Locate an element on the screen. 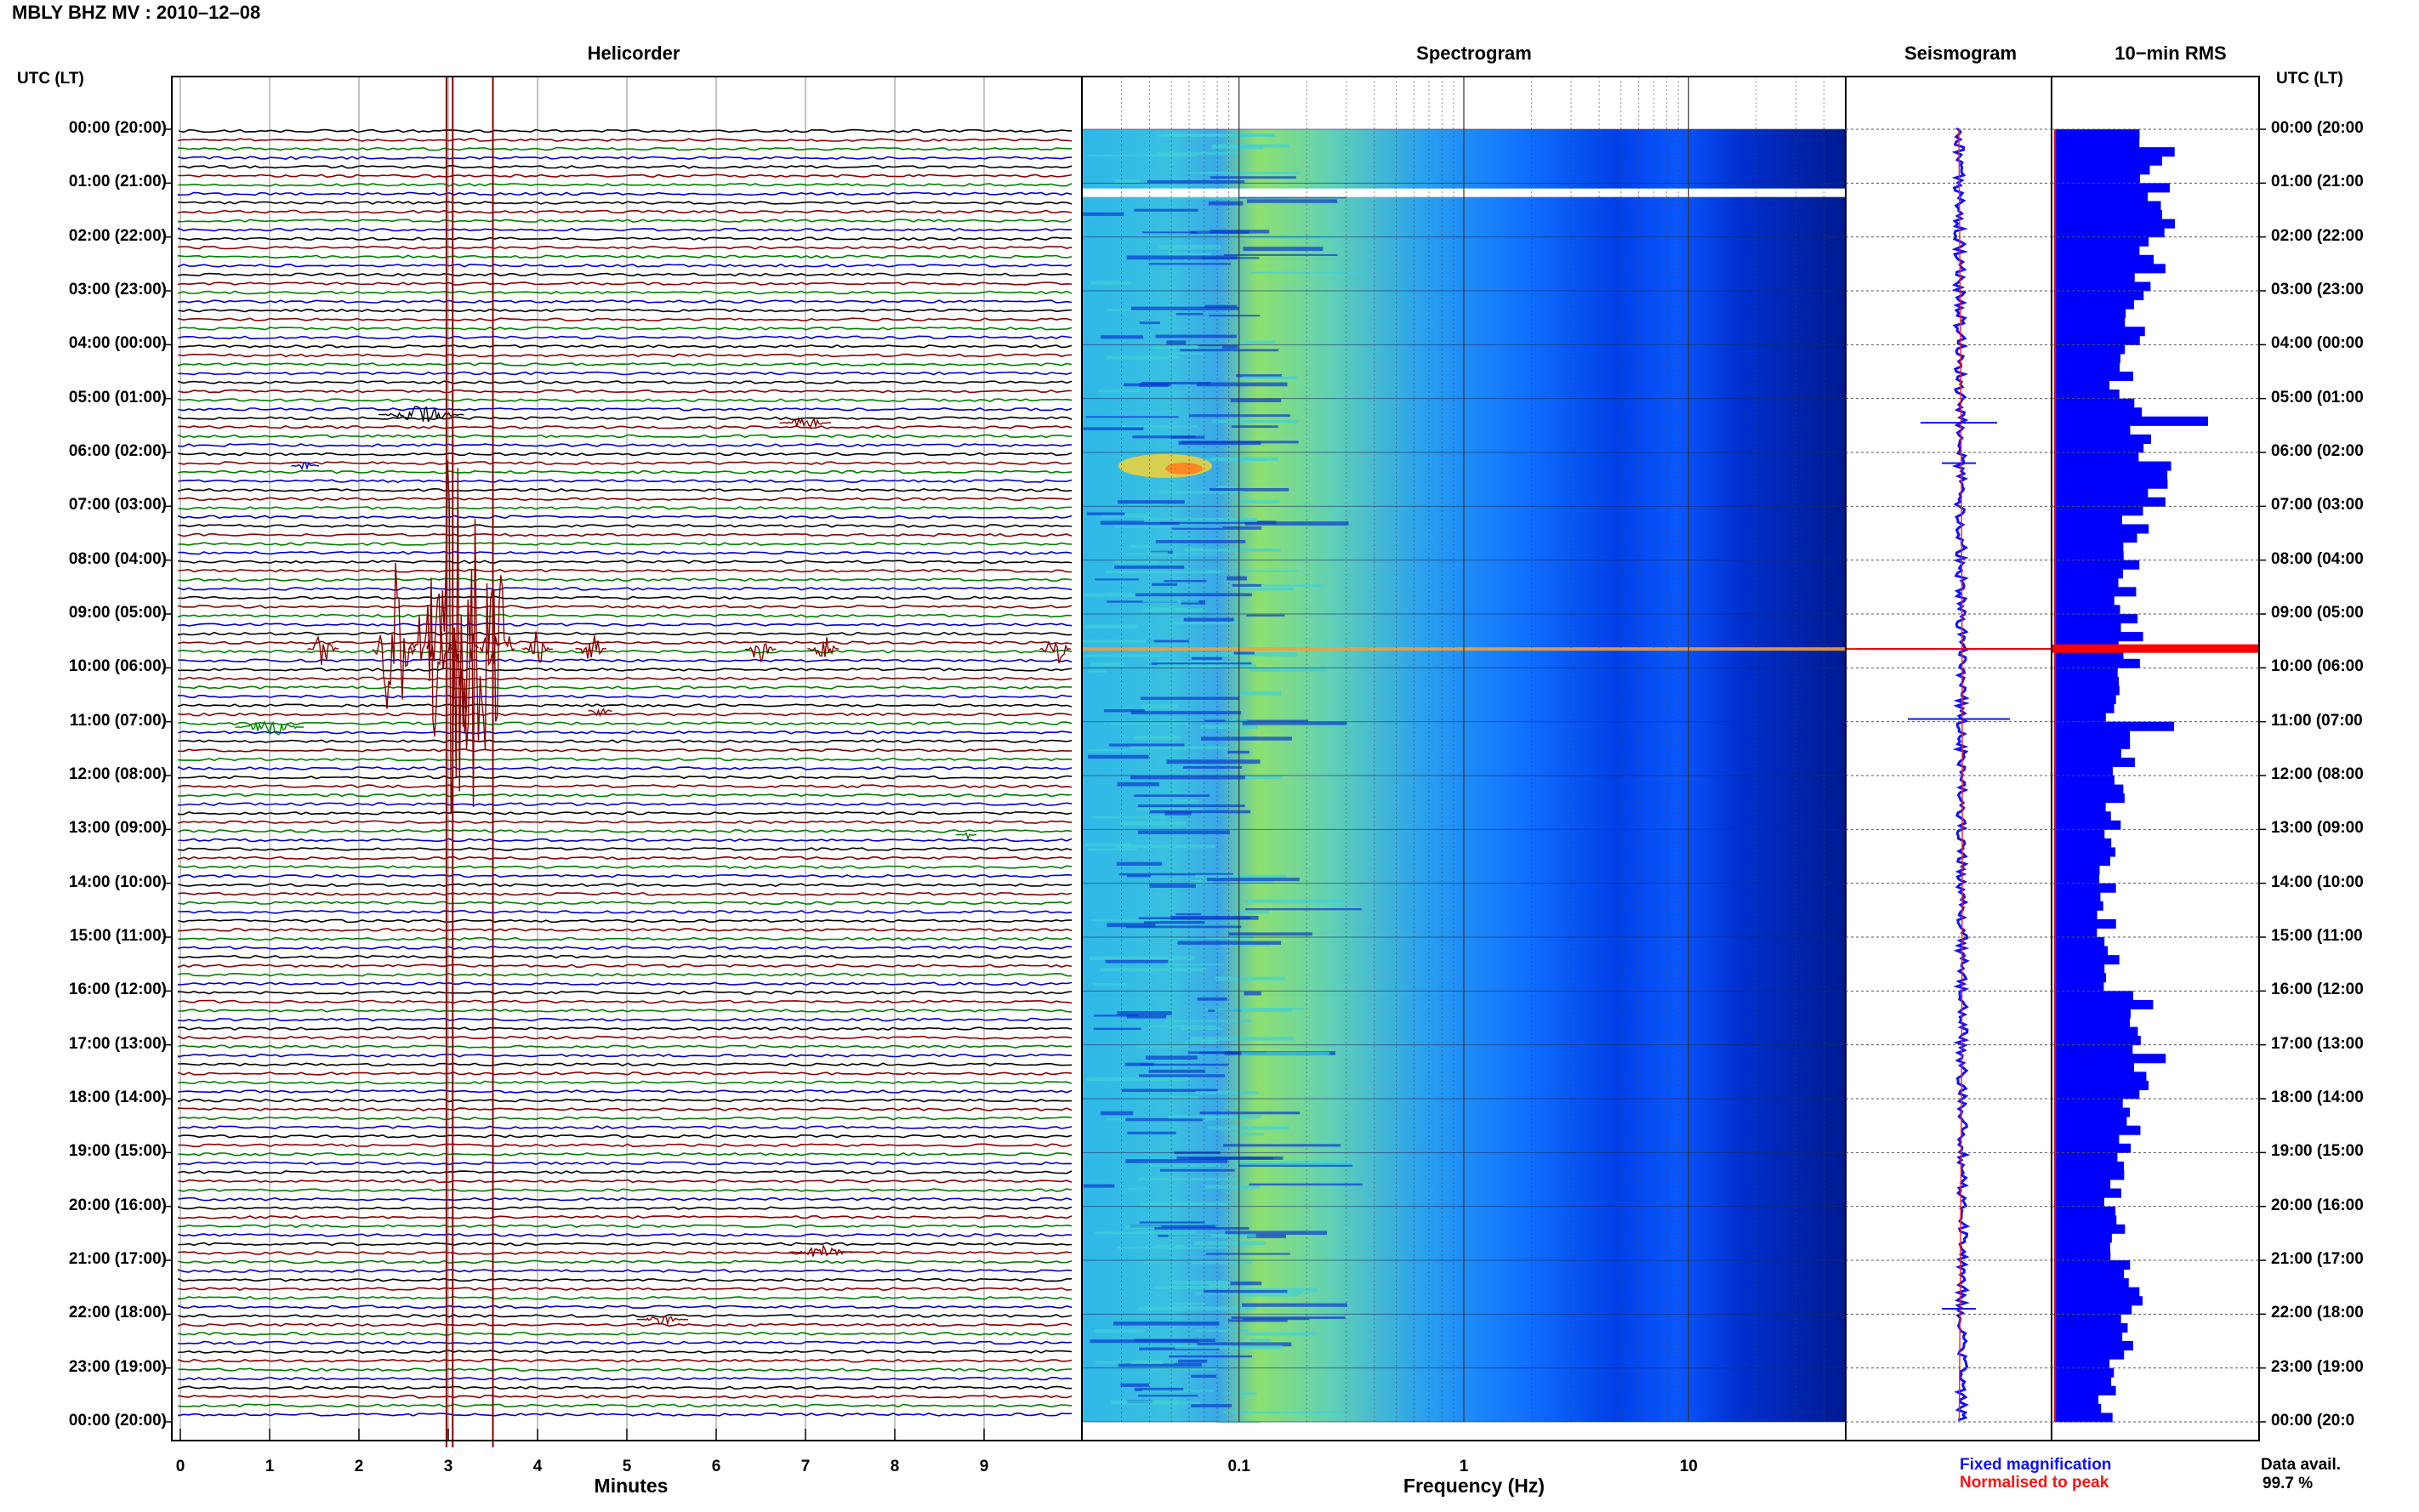  hour-label-right: 11:00 (07:00 is located at coordinates (2317, 720).